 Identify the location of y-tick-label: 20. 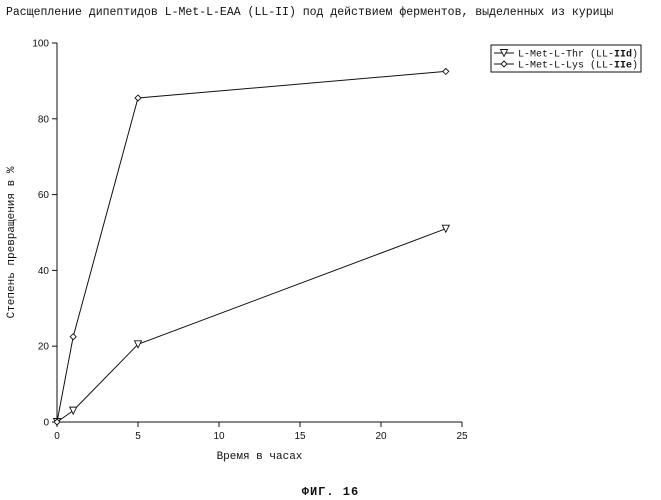
(44, 347).